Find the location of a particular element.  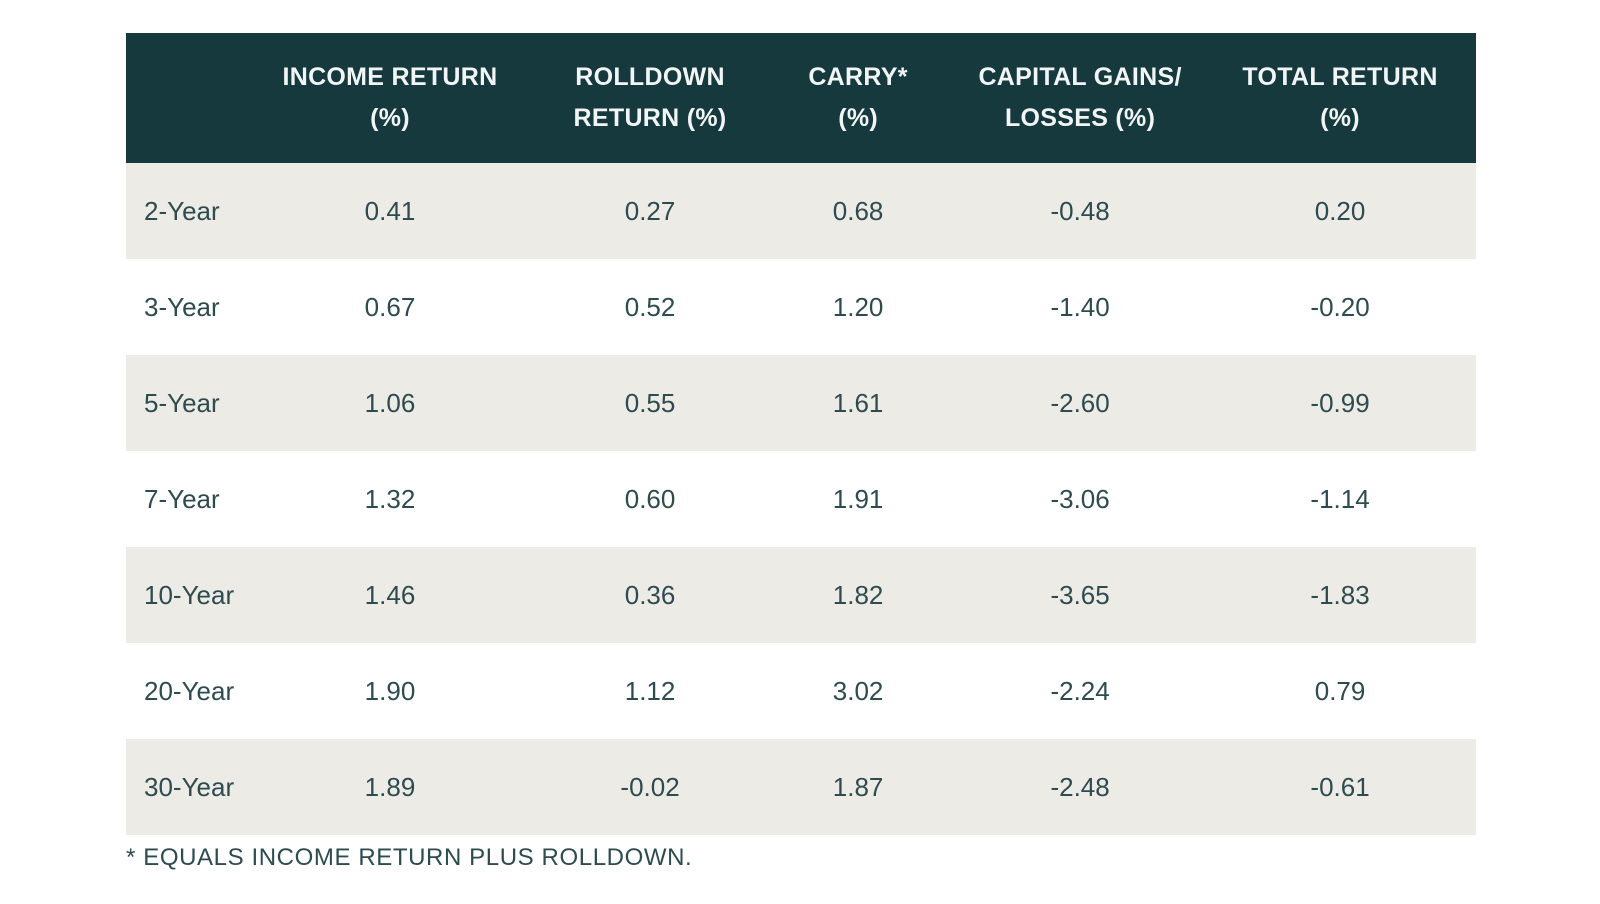

cell-carry: 1.91 is located at coordinates (858, 499).